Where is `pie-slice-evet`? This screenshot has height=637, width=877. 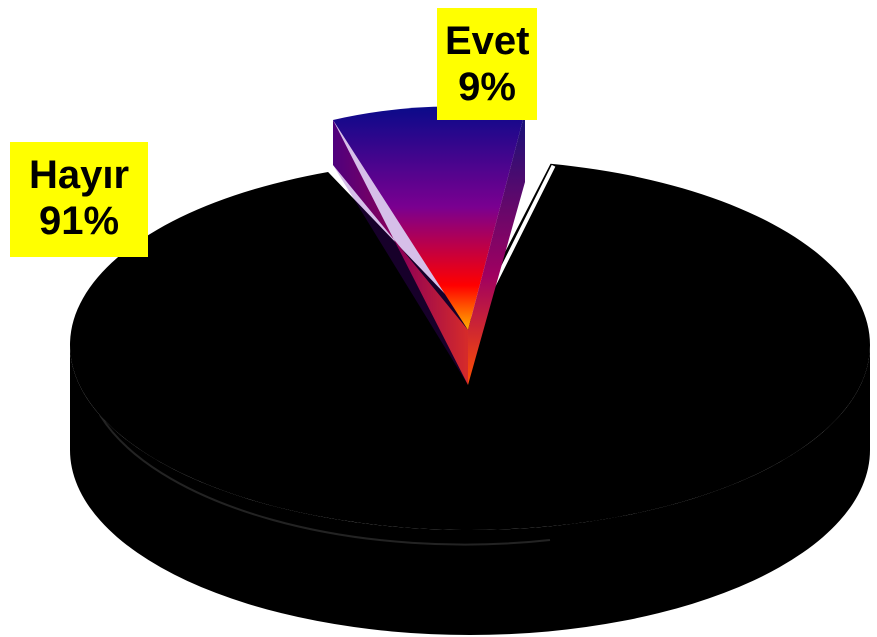 pie-slice-evet is located at coordinates (429, 218).